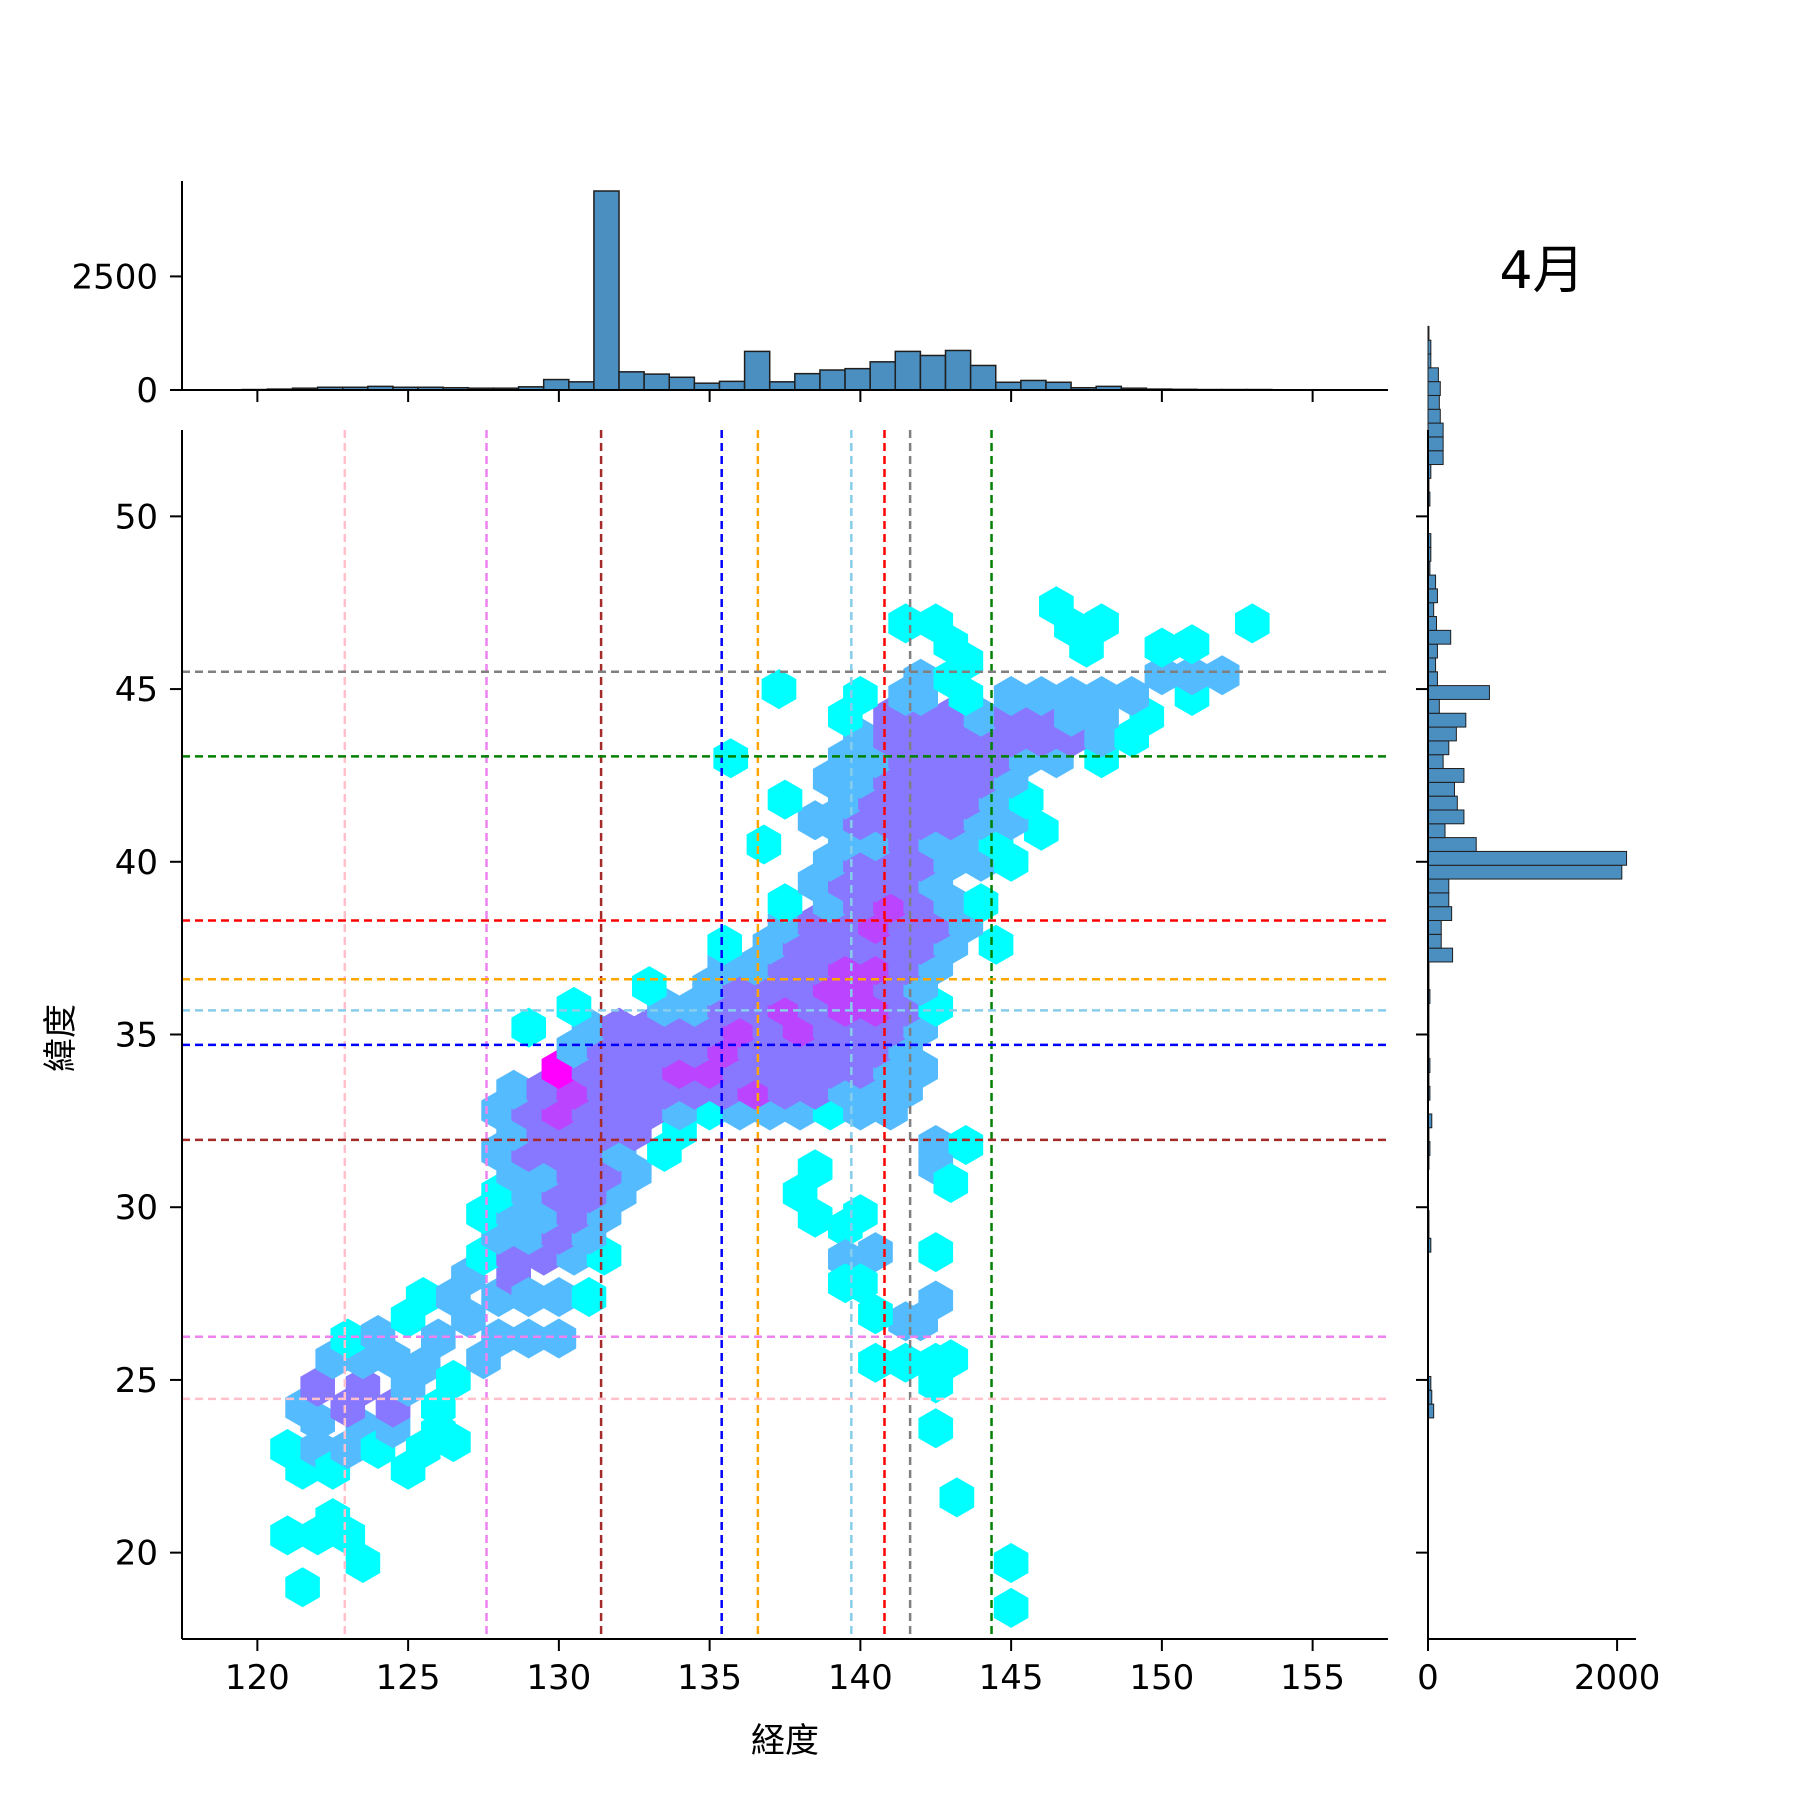  I want to click on x-tick-label: 120, so click(257, 1678).